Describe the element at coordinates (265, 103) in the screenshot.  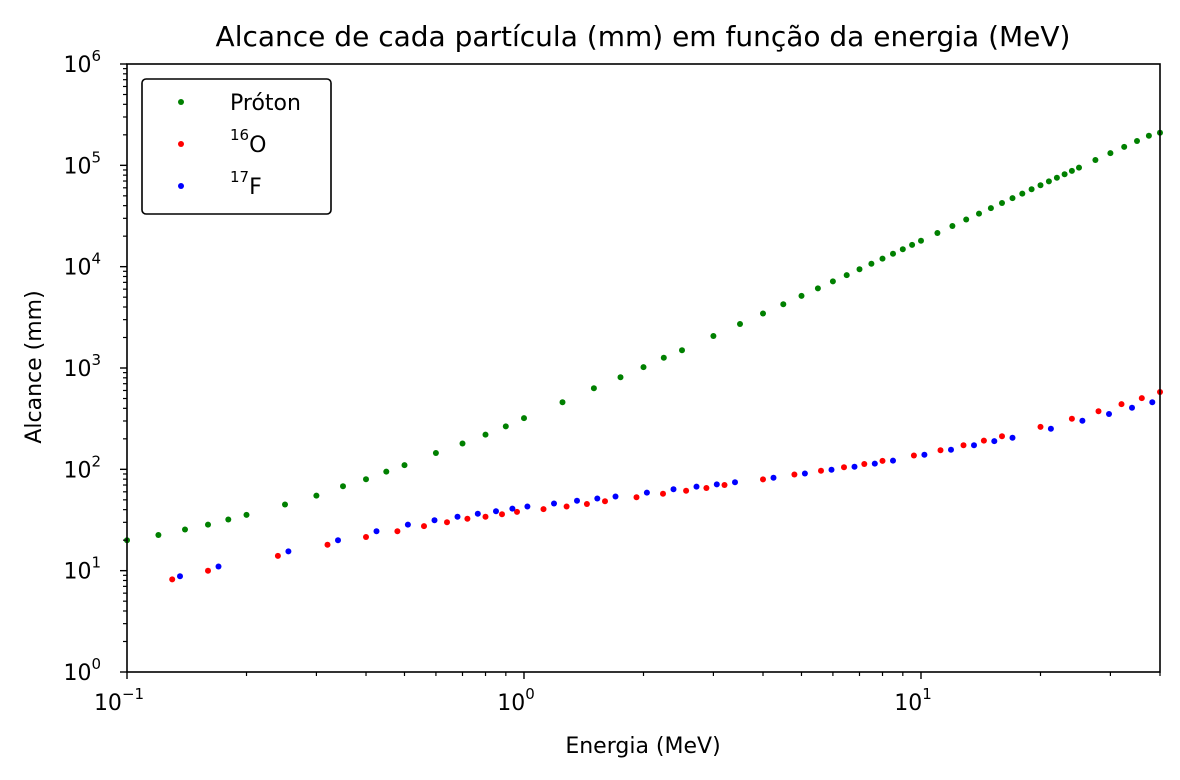
I see `legend-label: Próton` at that location.